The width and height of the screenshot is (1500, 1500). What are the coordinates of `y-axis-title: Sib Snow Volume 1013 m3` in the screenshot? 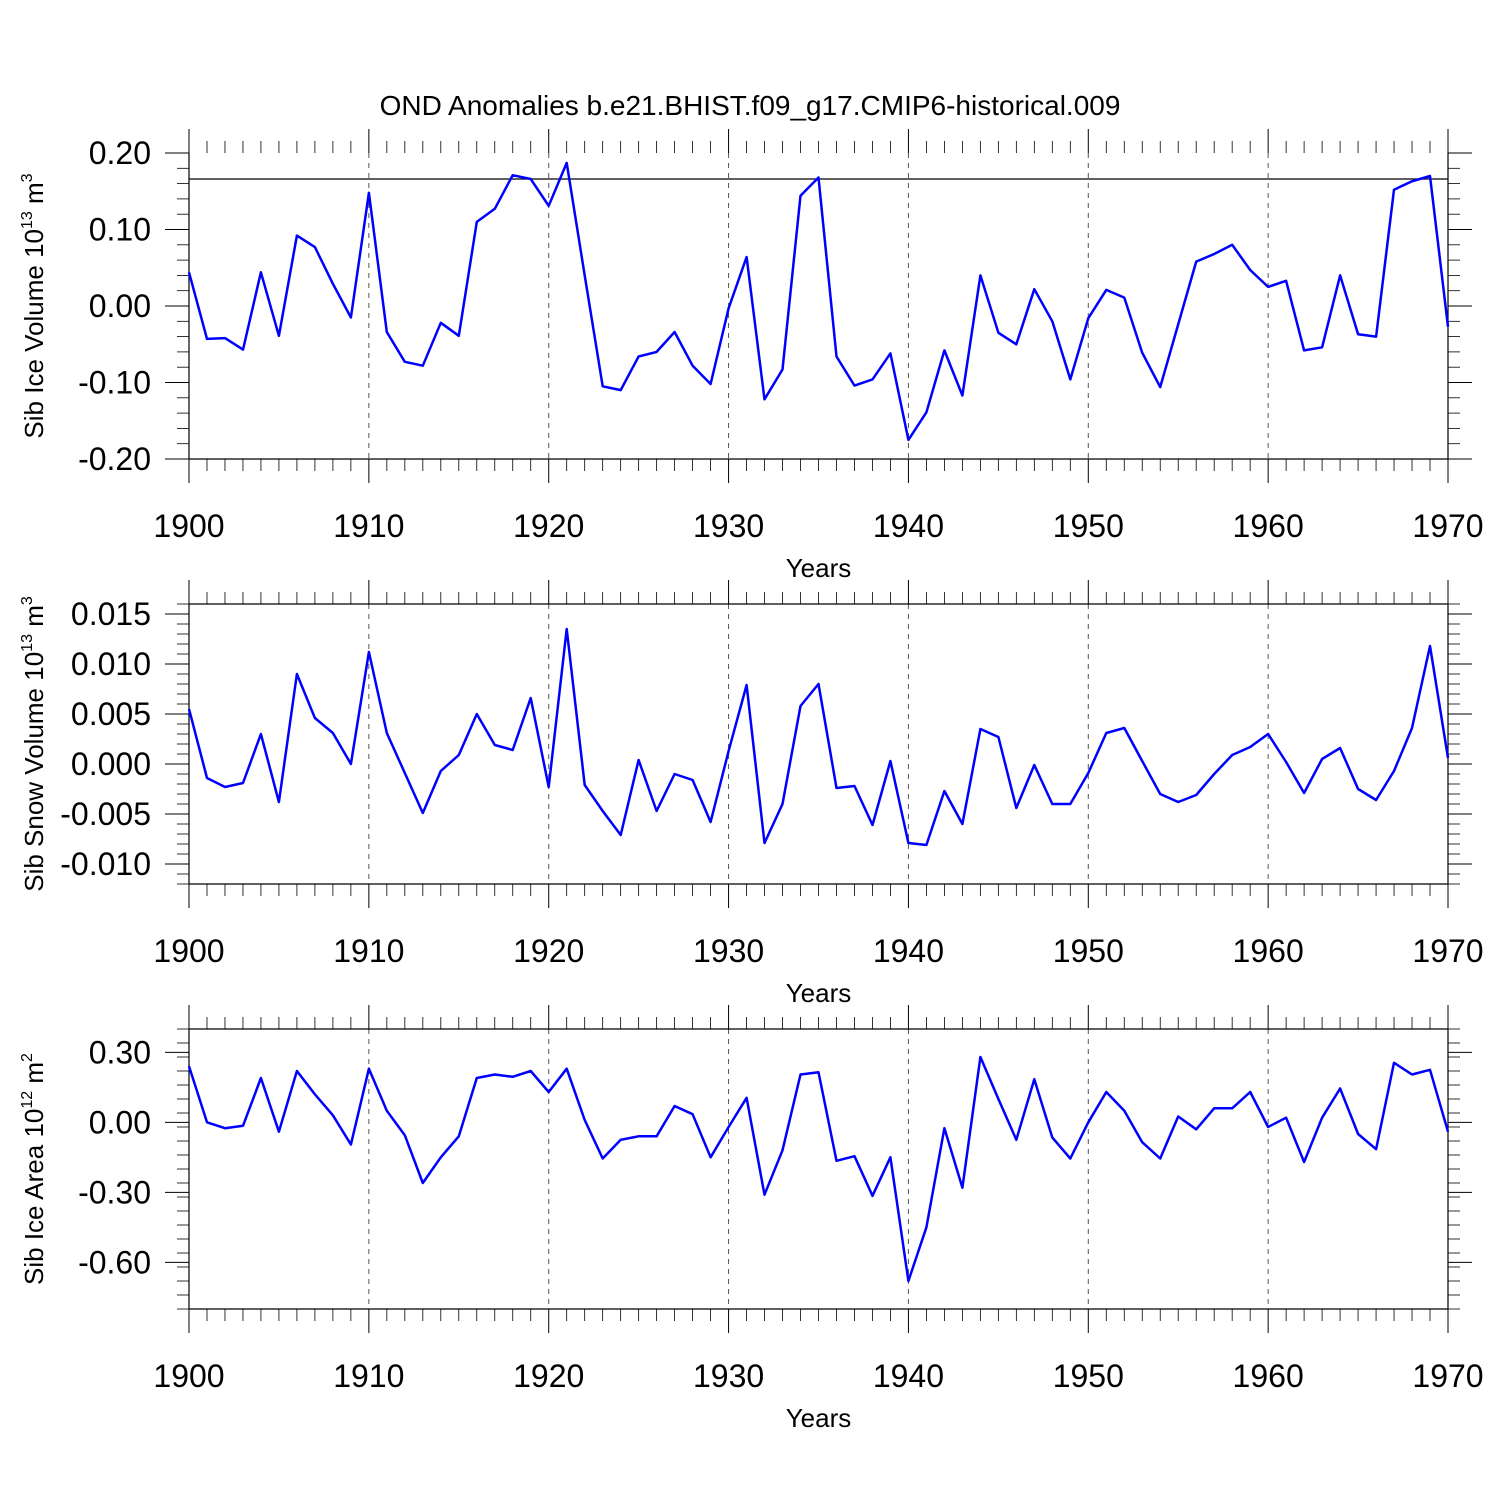 It's located at (34, 744).